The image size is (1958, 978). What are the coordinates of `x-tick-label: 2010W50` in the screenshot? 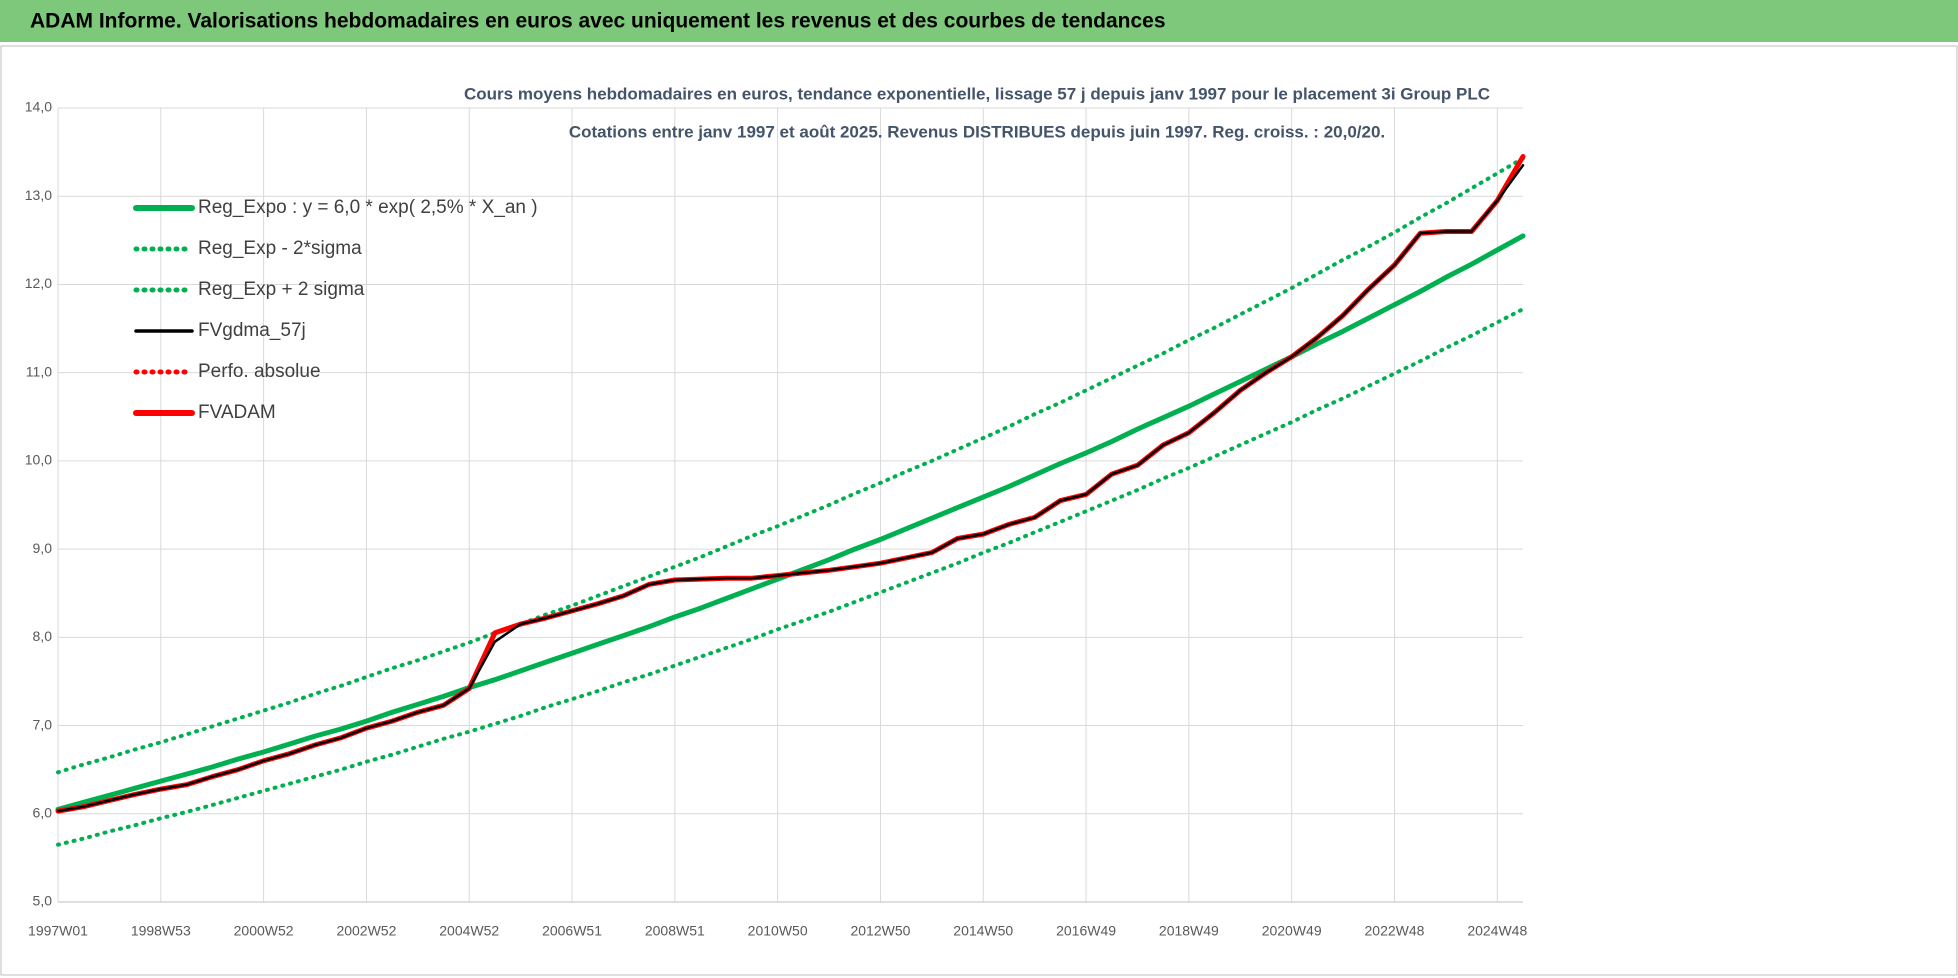 It's located at (778, 931).